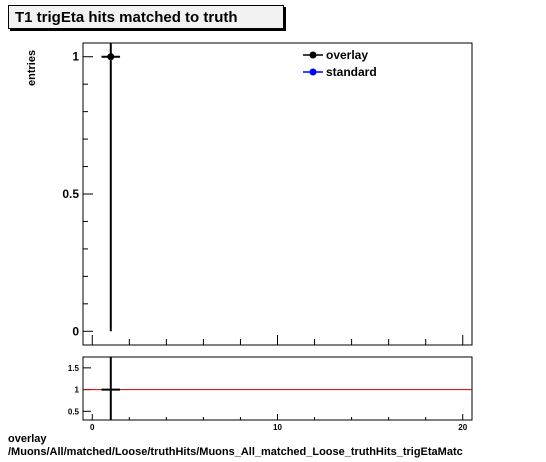 This screenshot has width=546, height=462. Describe the element at coordinates (75, 331) in the screenshot. I see `y-tick-label: 0` at that location.